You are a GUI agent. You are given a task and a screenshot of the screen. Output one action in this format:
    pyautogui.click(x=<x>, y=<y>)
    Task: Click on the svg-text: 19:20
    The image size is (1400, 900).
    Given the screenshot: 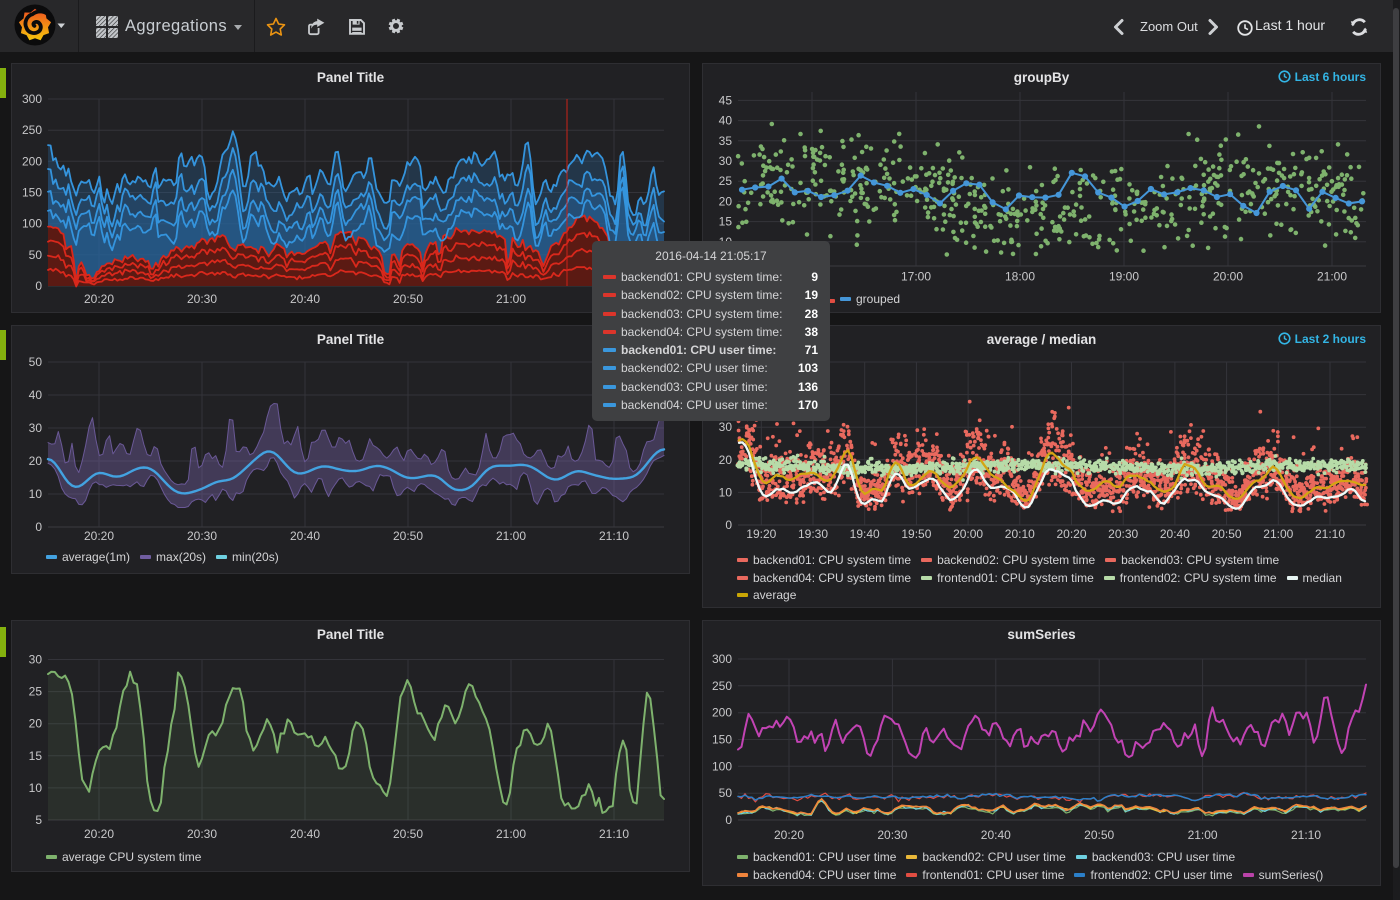 What is the action you would take?
    pyautogui.click(x=761, y=534)
    